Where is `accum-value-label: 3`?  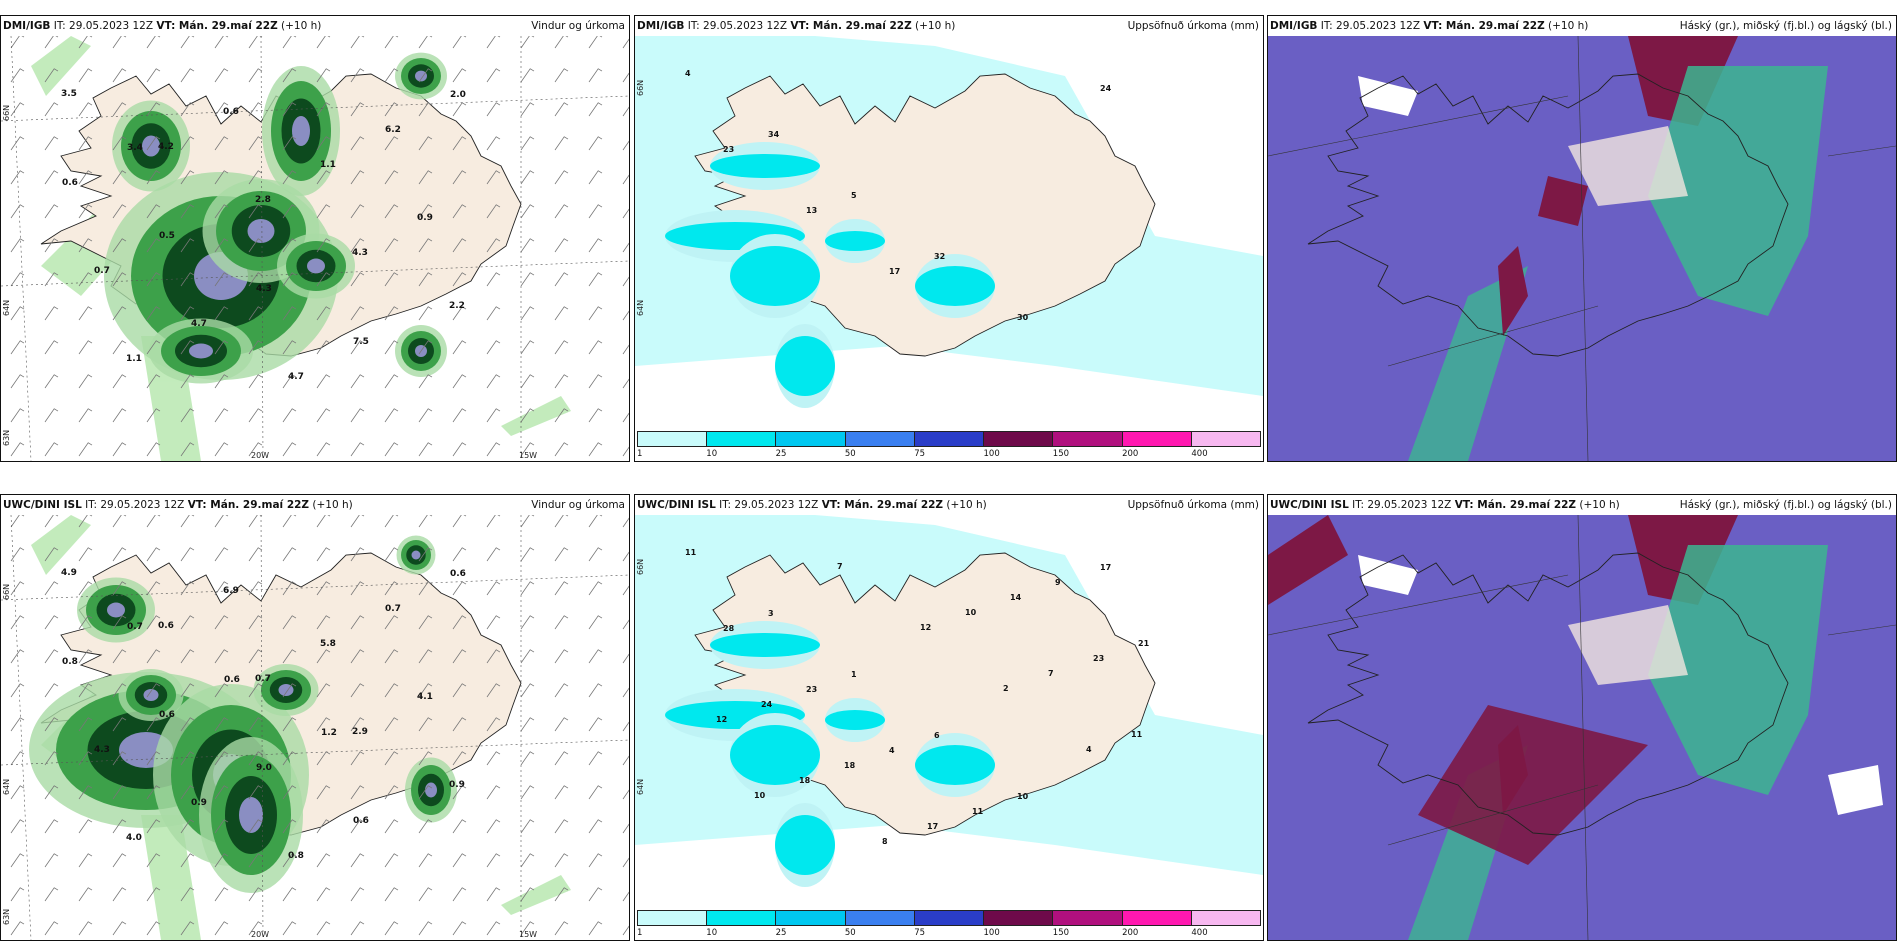 accum-value-label: 3 is located at coordinates (771, 613).